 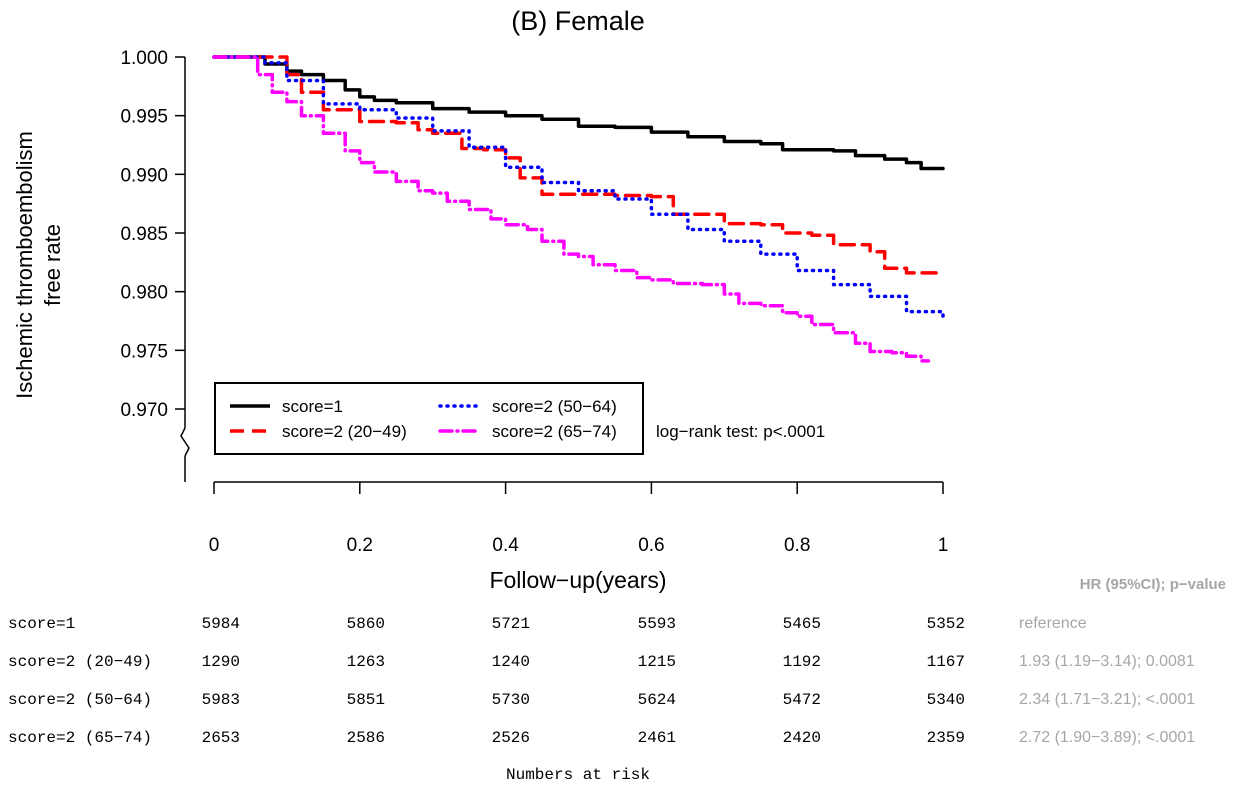 I want to click on y-tick-label: 1.000, so click(x=144, y=58).